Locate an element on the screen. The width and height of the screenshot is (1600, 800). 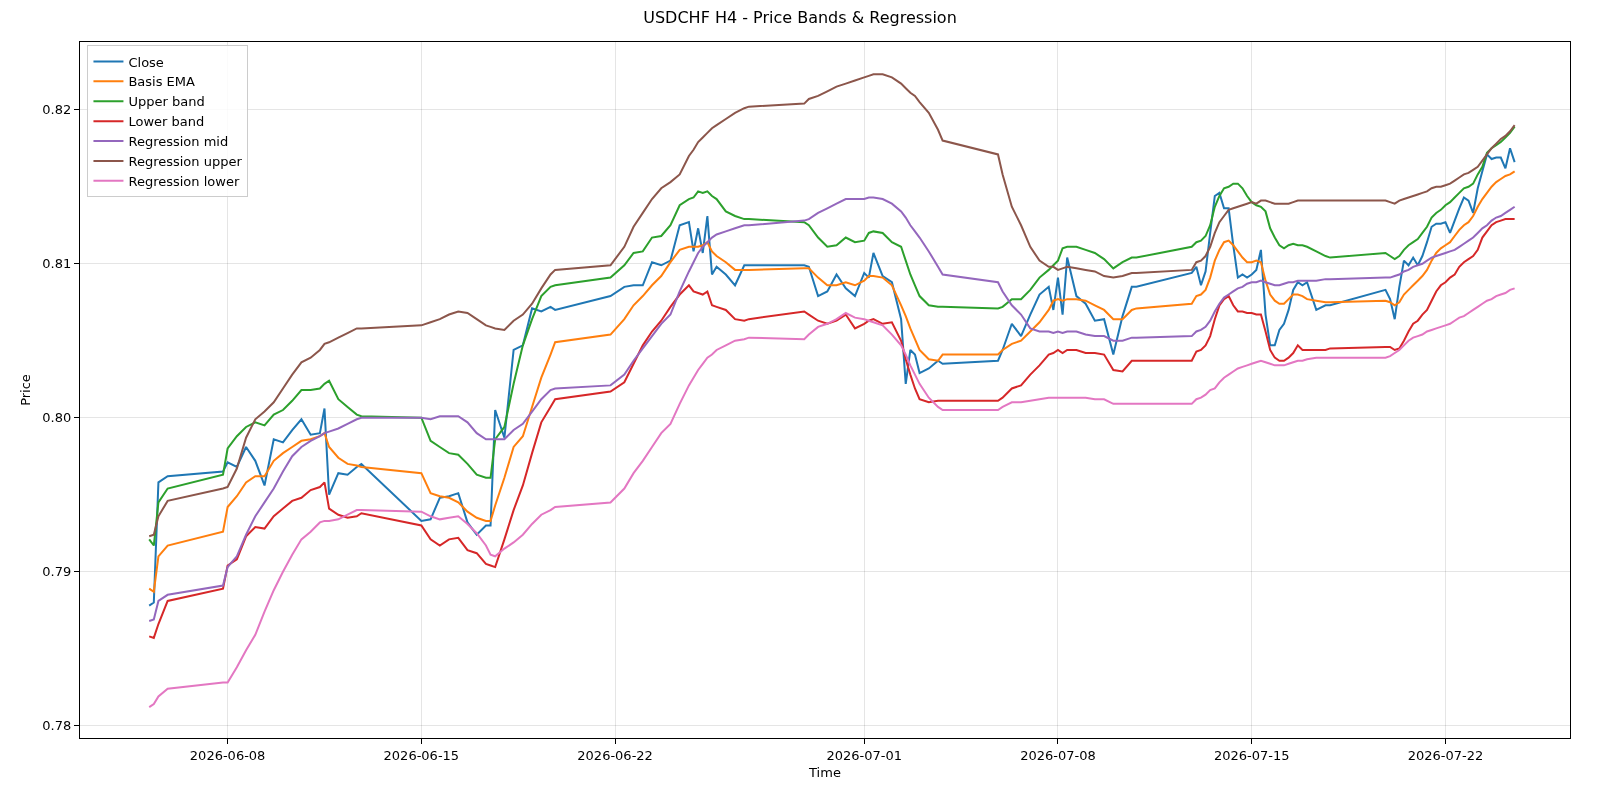
legend-label: Basis EMA is located at coordinates (162, 82).